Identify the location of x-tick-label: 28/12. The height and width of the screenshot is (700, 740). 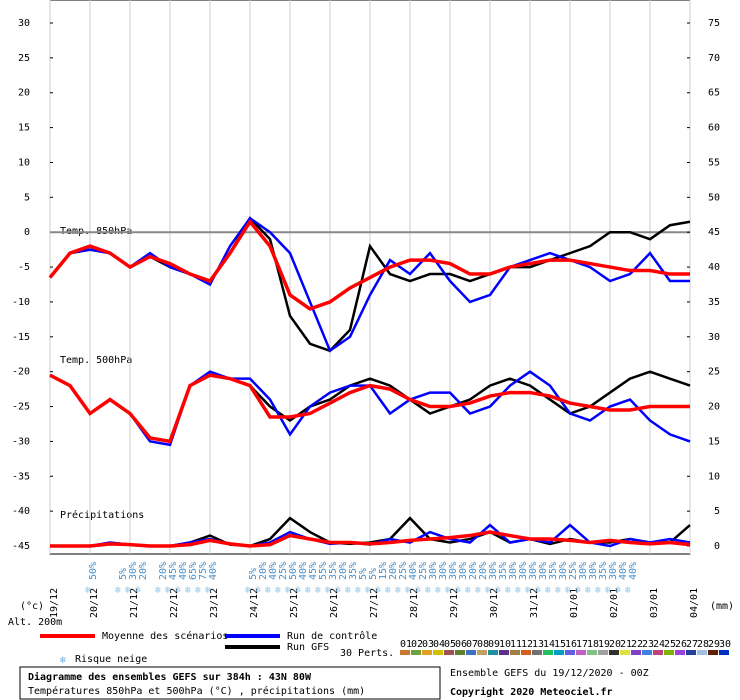
(414, 603).